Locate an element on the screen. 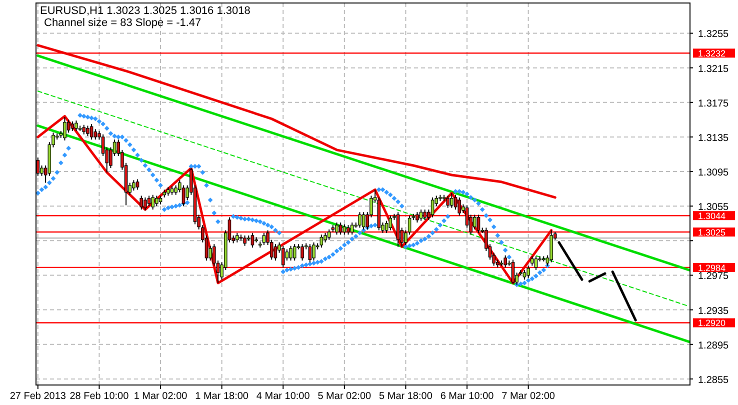  y-tick-label: 1.3055 is located at coordinates (714, 208).